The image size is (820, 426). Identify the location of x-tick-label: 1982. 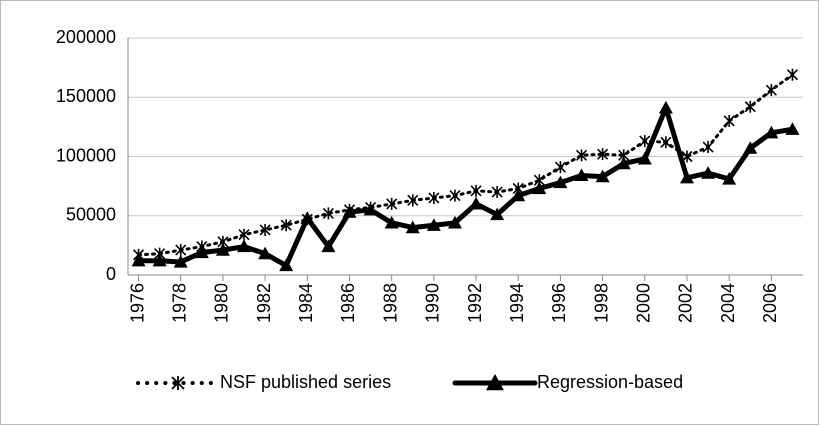
(264, 303).